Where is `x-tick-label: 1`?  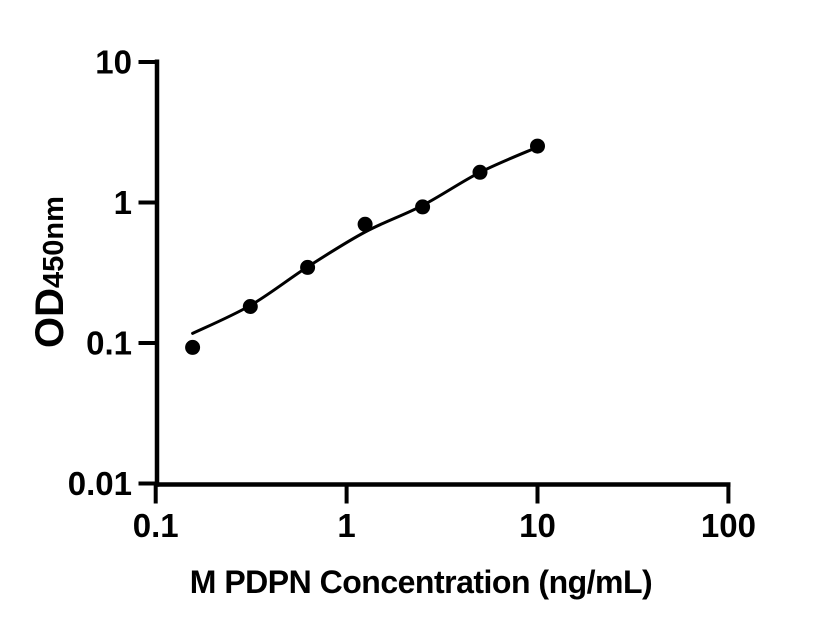 x-tick-label: 1 is located at coordinates (346, 525).